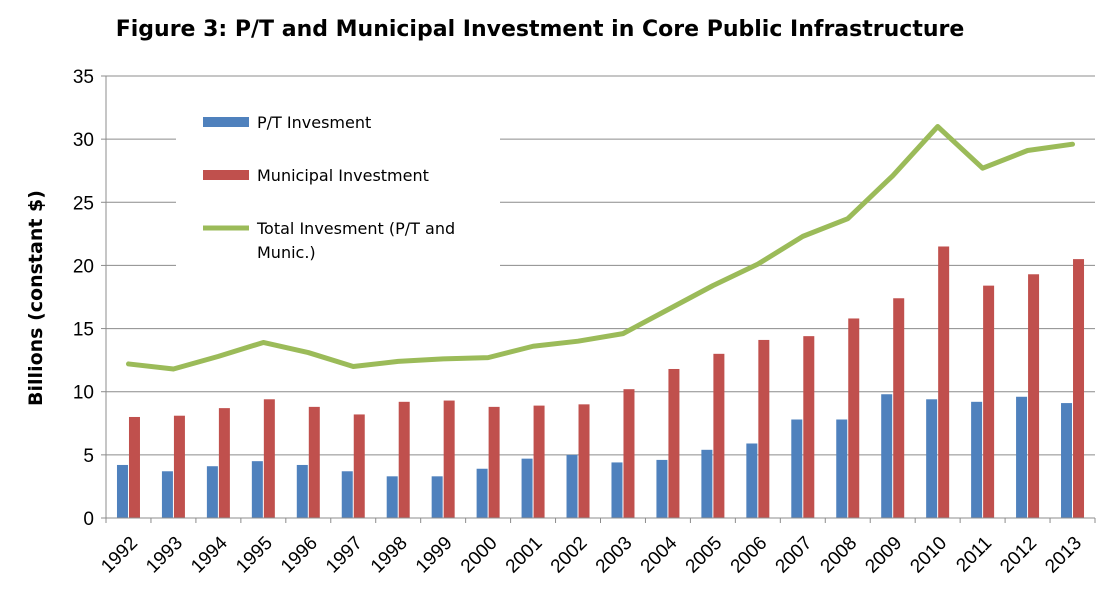 This screenshot has height=596, width=1109. Describe the element at coordinates (88, 456) in the screenshot. I see `y-tick-label: 5` at that location.